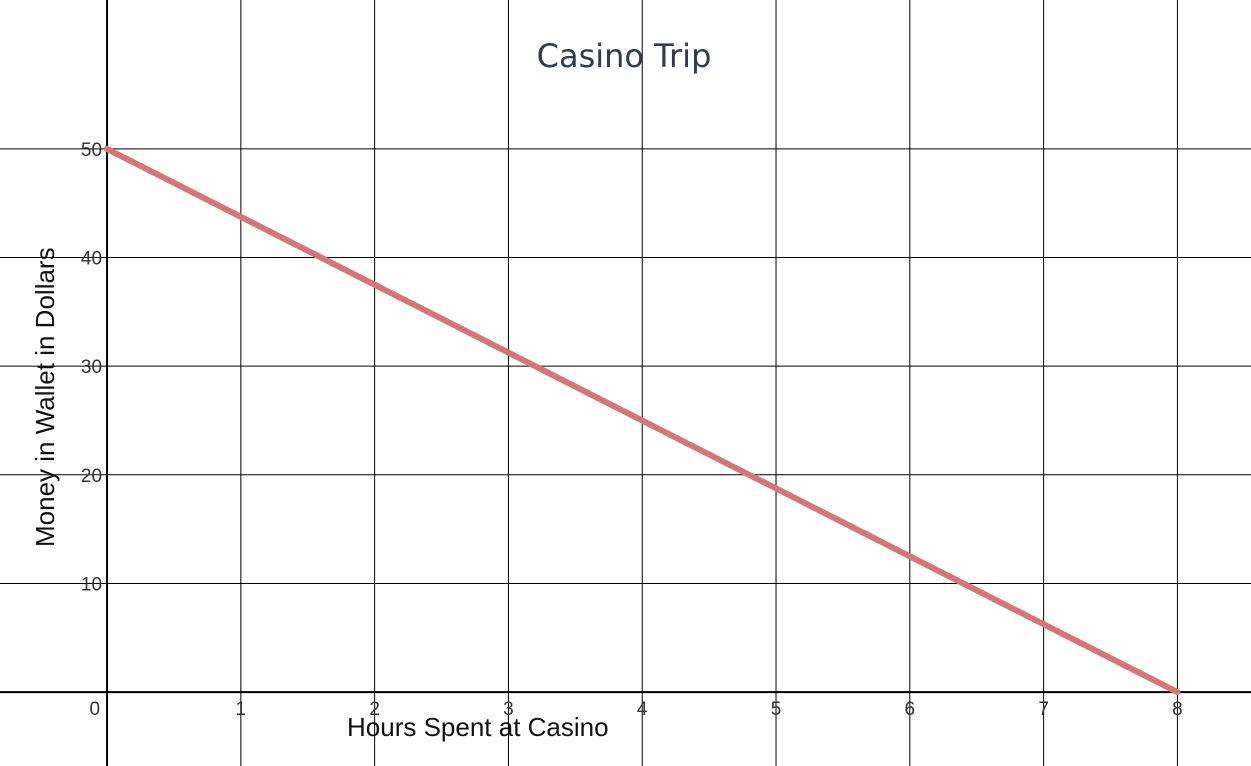 The image size is (1251, 766). I want to click on x-tick-label: 7, so click(1043, 709).